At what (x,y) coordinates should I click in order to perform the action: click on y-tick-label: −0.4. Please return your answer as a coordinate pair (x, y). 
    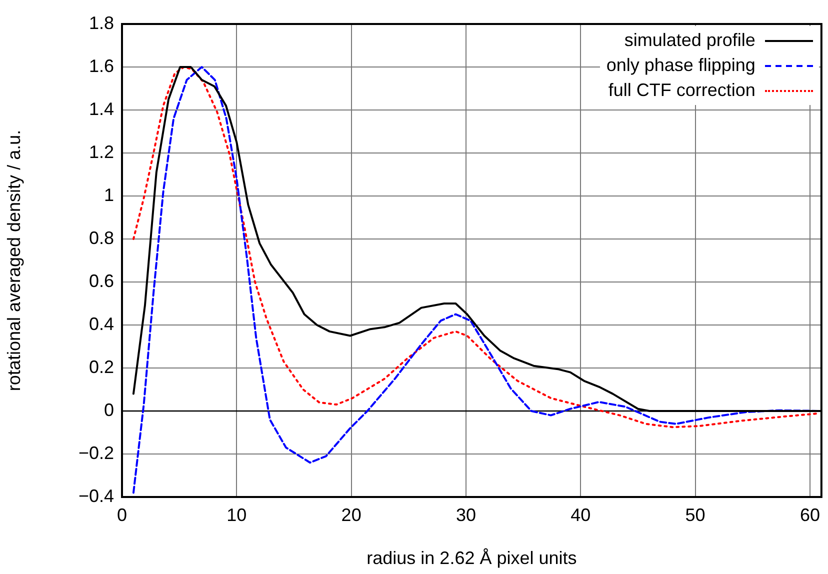
    Looking at the image, I should click on (96, 496).